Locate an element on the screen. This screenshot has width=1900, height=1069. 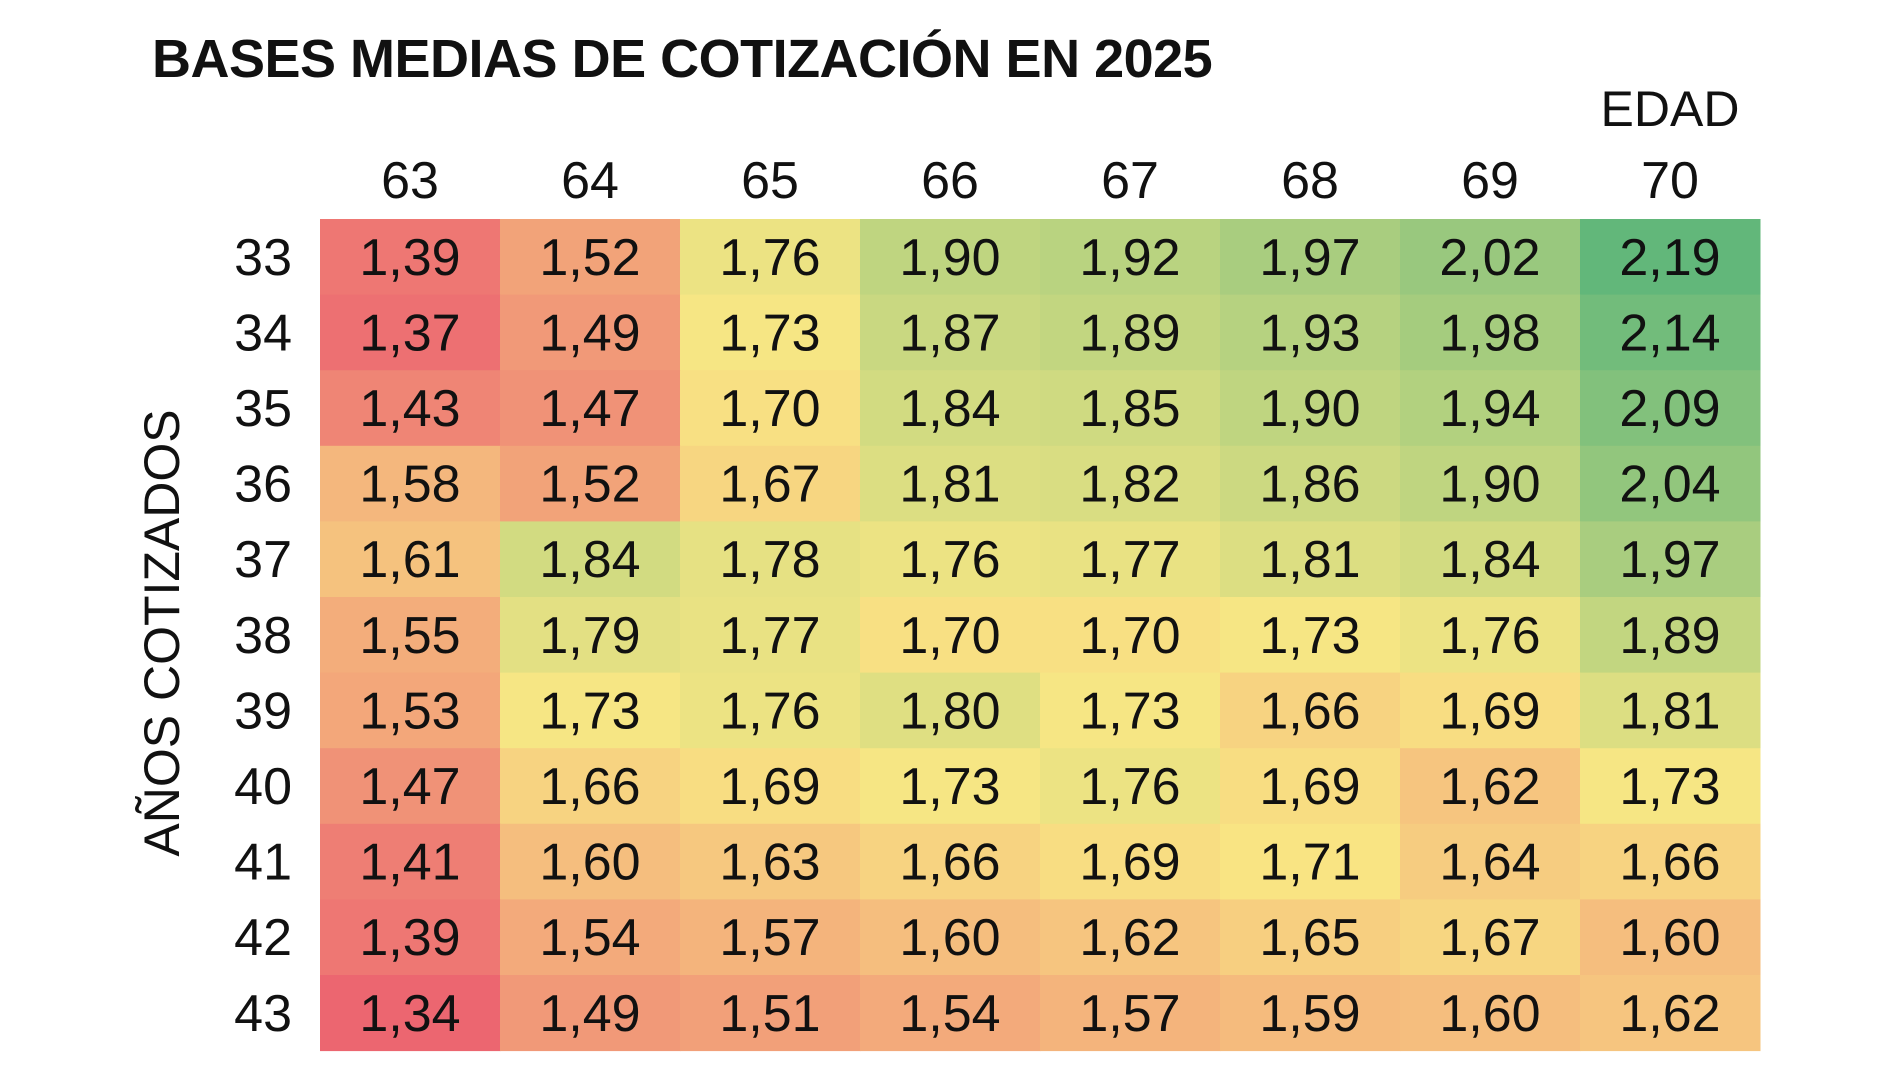
cell-value-label: 1,71 is located at coordinates (1309, 863).